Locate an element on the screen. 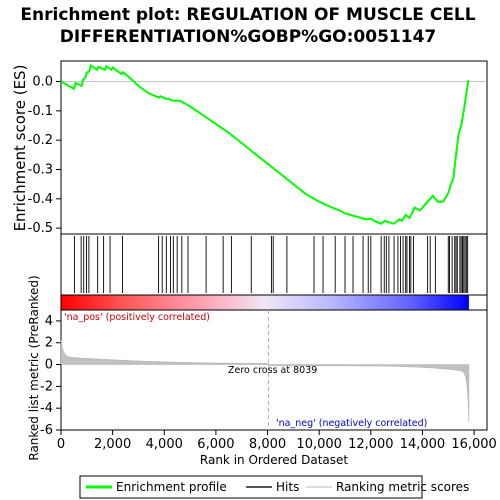 The width and height of the screenshot is (500, 500). metric-tick-label: -2 is located at coordinates (46, 386).